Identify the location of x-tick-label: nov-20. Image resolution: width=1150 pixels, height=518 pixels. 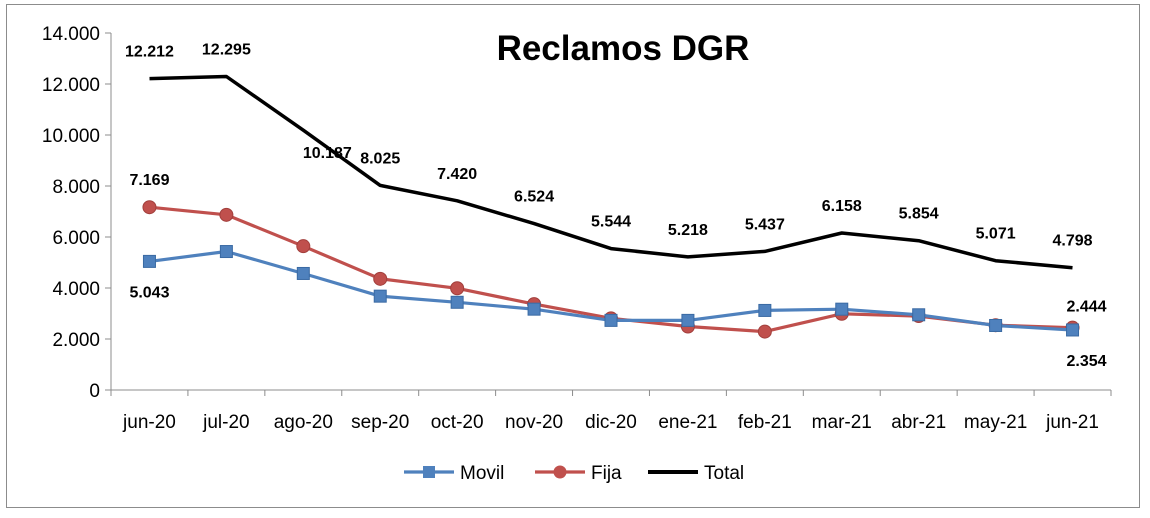
(534, 422).